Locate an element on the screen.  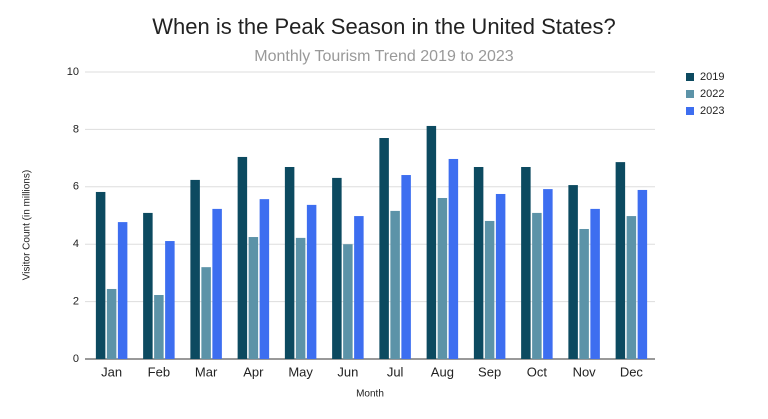
y-tick-label: 0 is located at coordinates (76, 359).